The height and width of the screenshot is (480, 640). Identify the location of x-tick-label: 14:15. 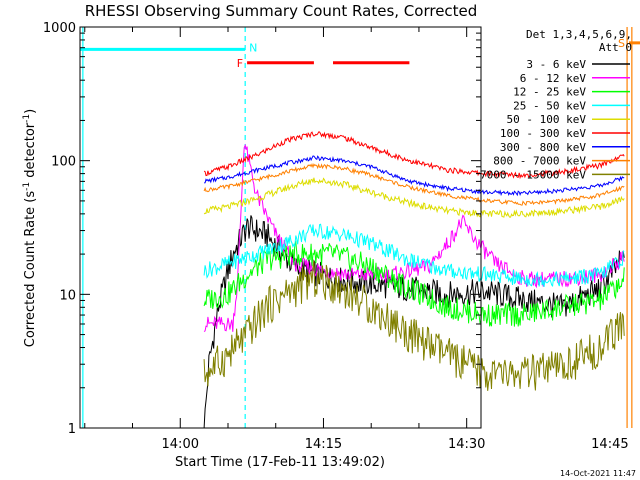
(323, 444).